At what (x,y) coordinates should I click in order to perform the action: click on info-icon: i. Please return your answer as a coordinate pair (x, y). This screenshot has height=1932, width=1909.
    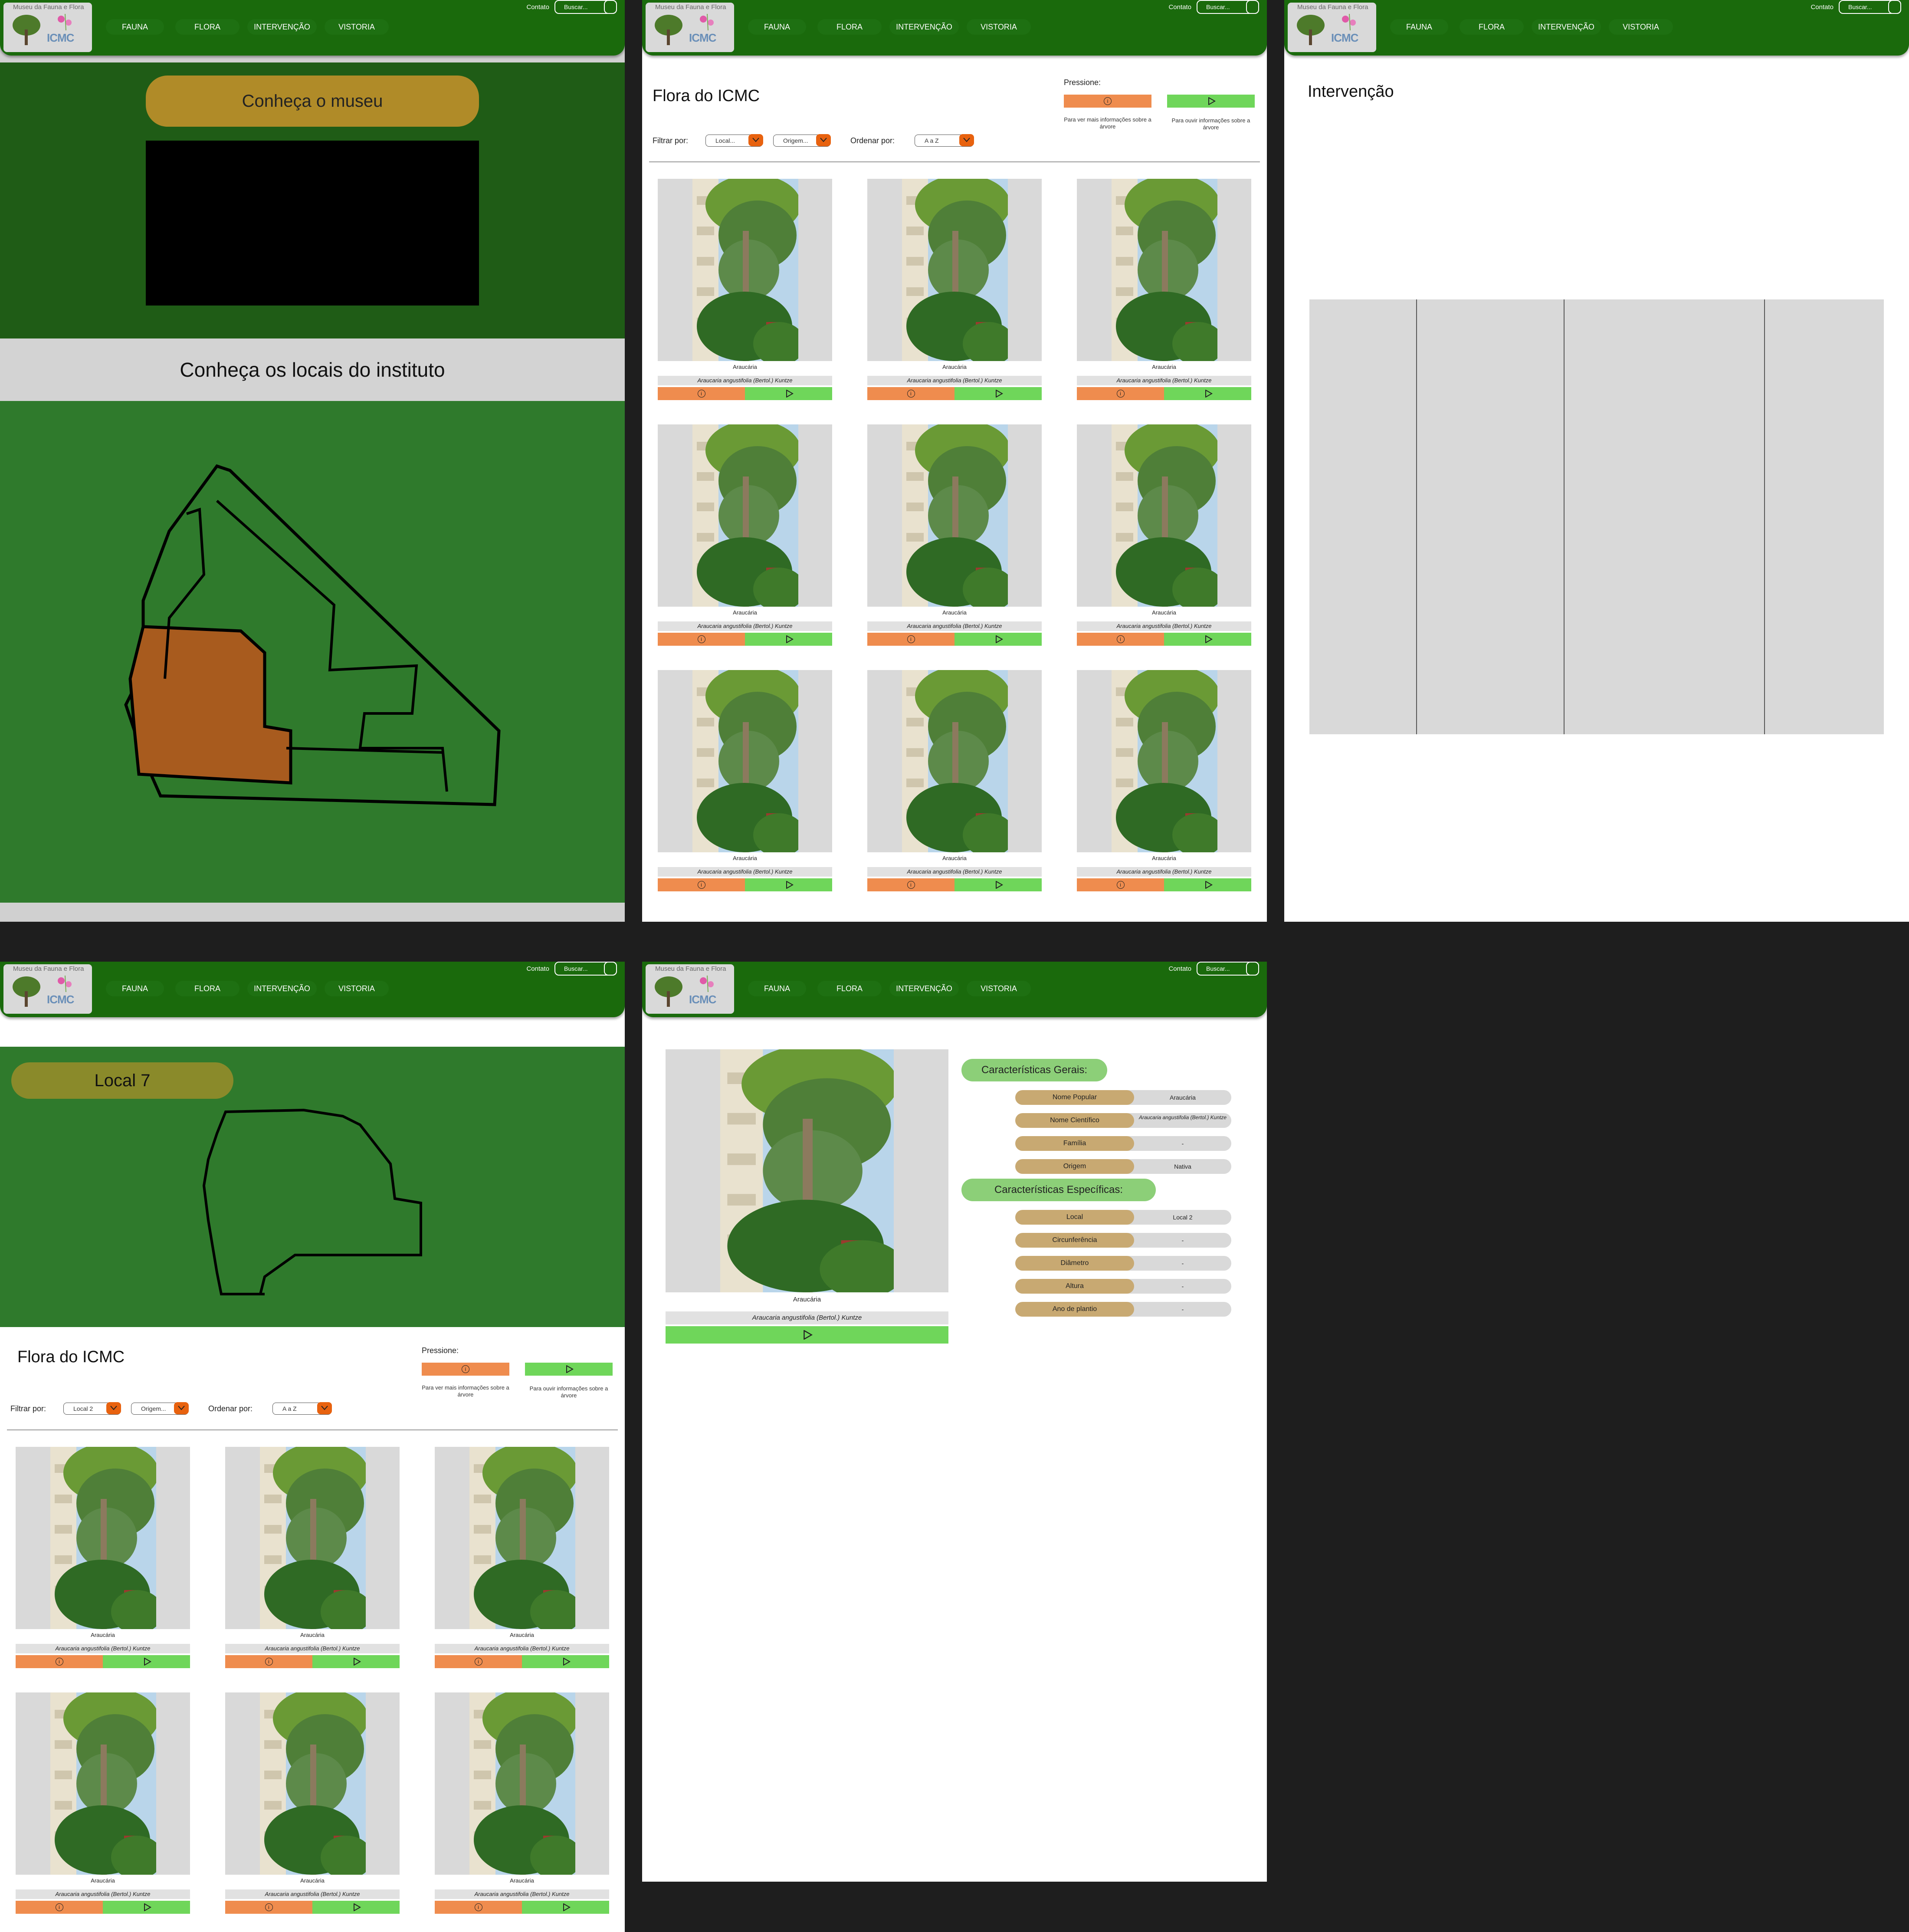
    Looking at the image, I should click on (1108, 101).